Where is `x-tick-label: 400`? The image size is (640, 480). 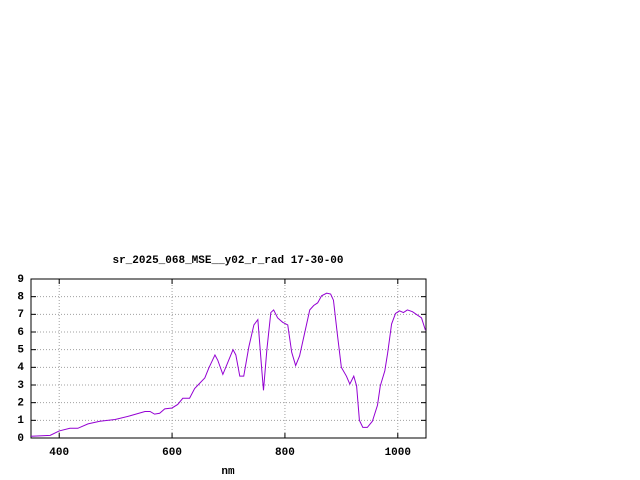
x-tick-label: 400 is located at coordinates (59, 453).